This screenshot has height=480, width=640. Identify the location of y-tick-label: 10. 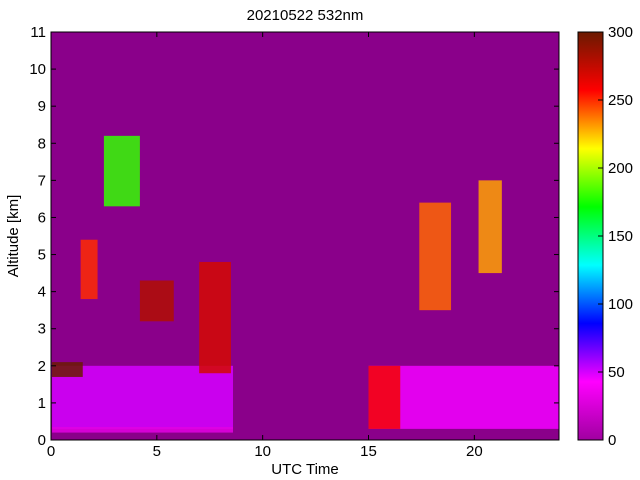
(37, 69).